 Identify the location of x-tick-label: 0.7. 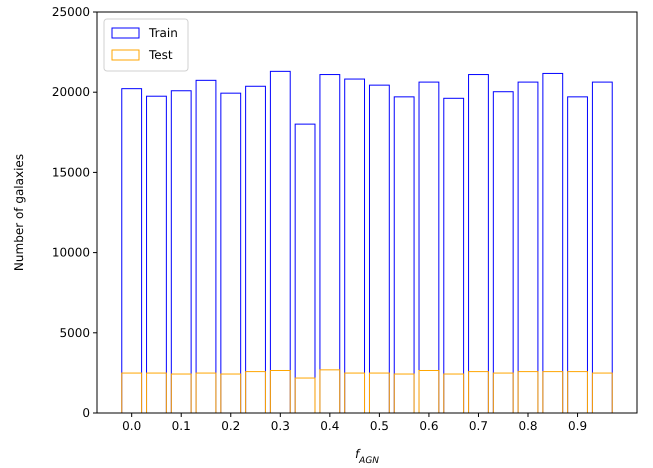
(478, 426).